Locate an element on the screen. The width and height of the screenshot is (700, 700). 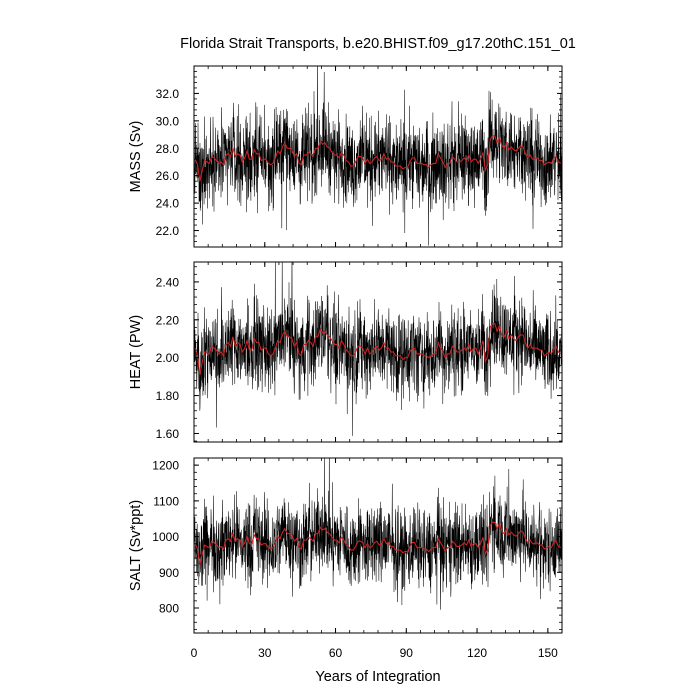
y-tick-label: 1100 is located at coordinates (166, 501).